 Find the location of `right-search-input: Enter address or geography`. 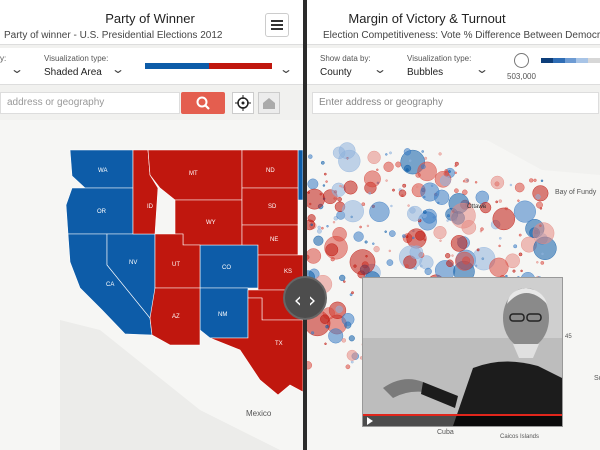

right-search-input: Enter address or geography is located at coordinates (455, 103).